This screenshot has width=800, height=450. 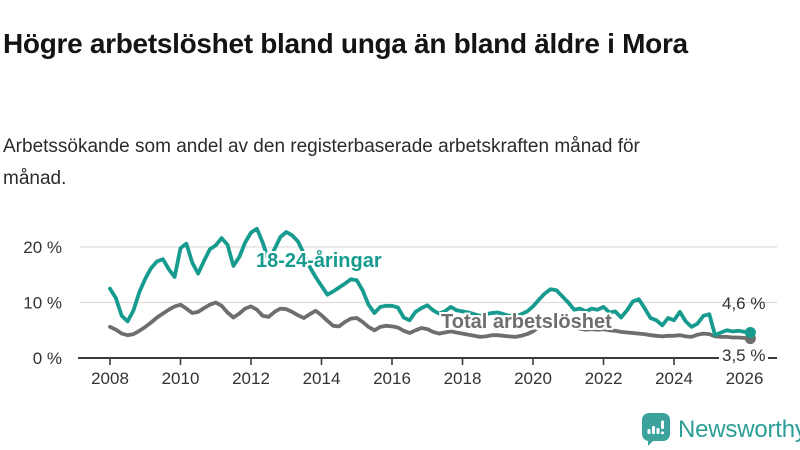 What do you see at coordinates (42, 303) in the screenshot?
I see `y-tick-label: 10 %` at bounding box center [42, 303].